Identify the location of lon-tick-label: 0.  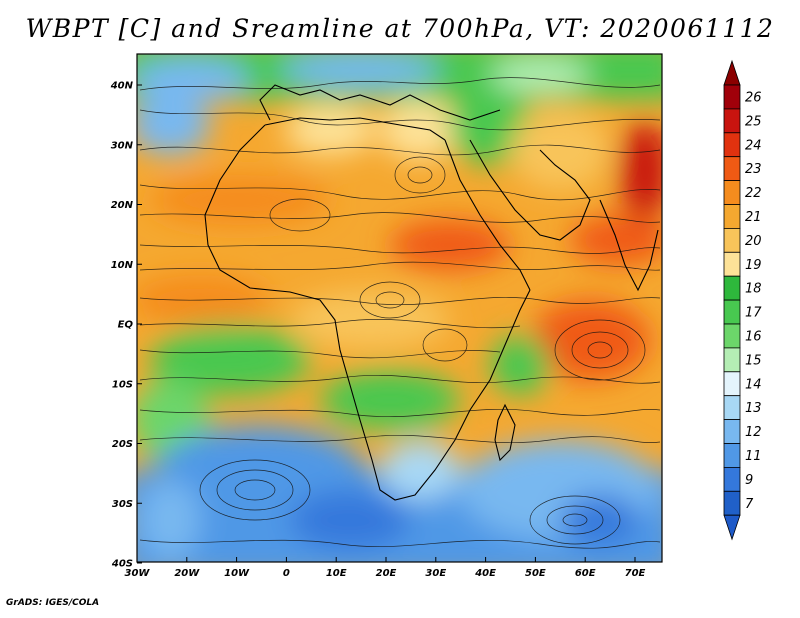
(286, 573).